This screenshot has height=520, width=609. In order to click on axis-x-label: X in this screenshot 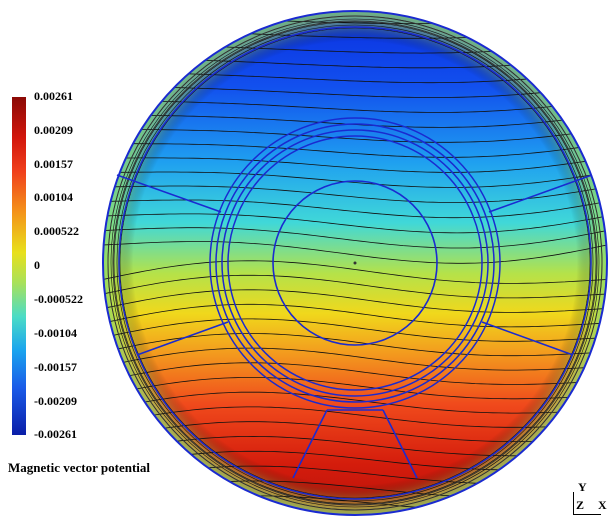, I will do `click(602, 505)`.